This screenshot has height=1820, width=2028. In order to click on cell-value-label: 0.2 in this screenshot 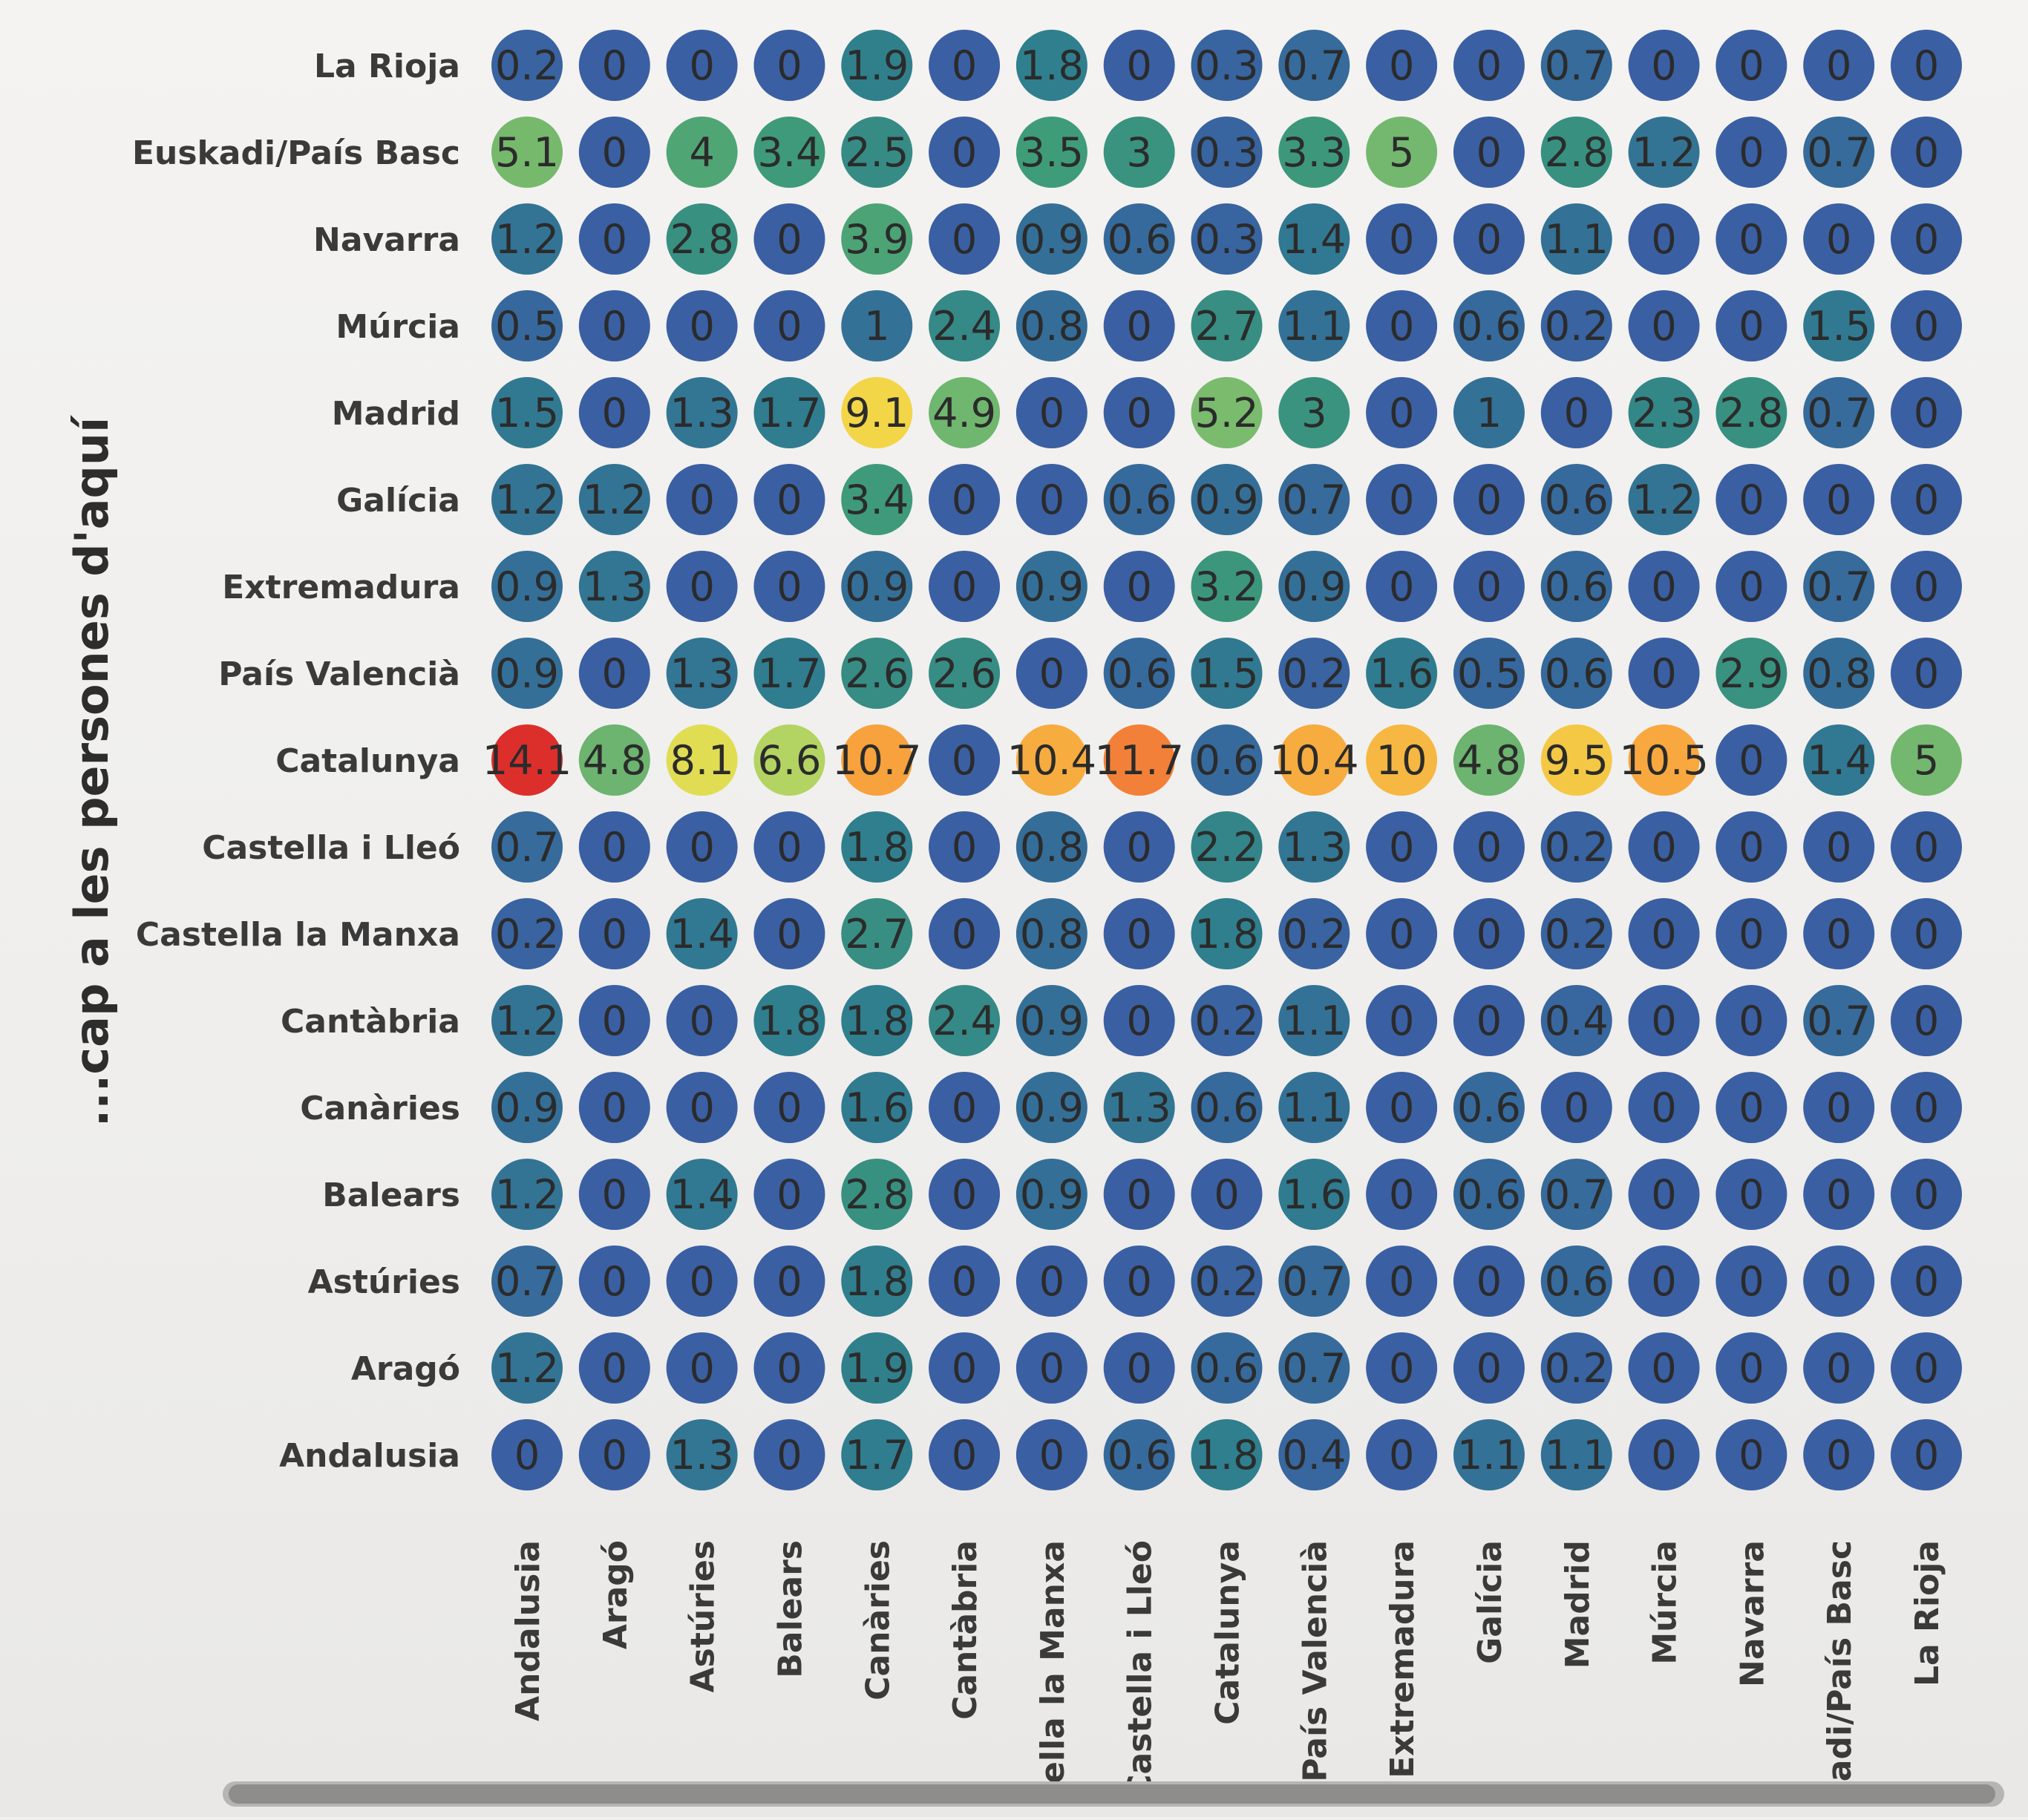, I will do `click(1577, 934)`.